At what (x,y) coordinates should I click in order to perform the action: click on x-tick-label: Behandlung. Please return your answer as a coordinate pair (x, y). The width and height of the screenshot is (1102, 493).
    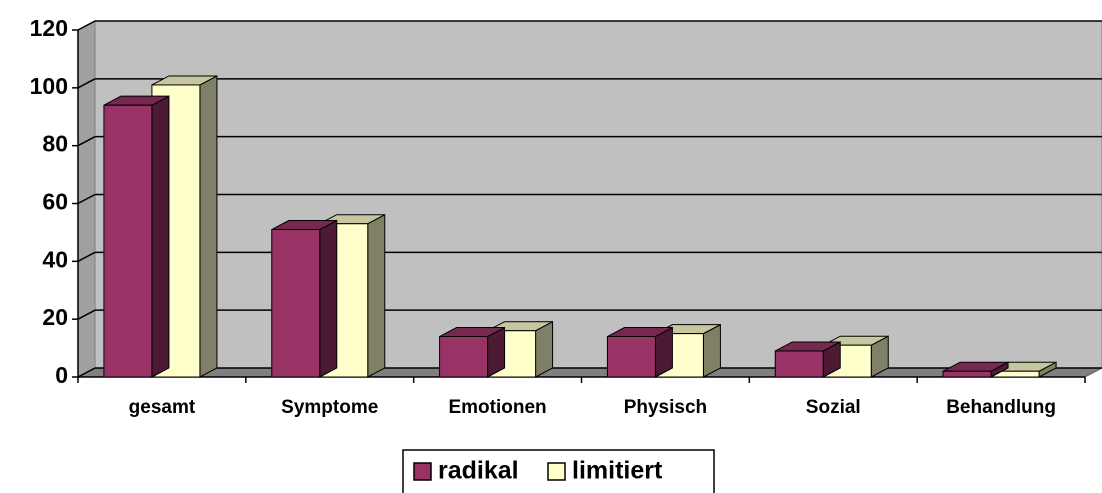
    Looking at the image, I should click on (1001, 407).